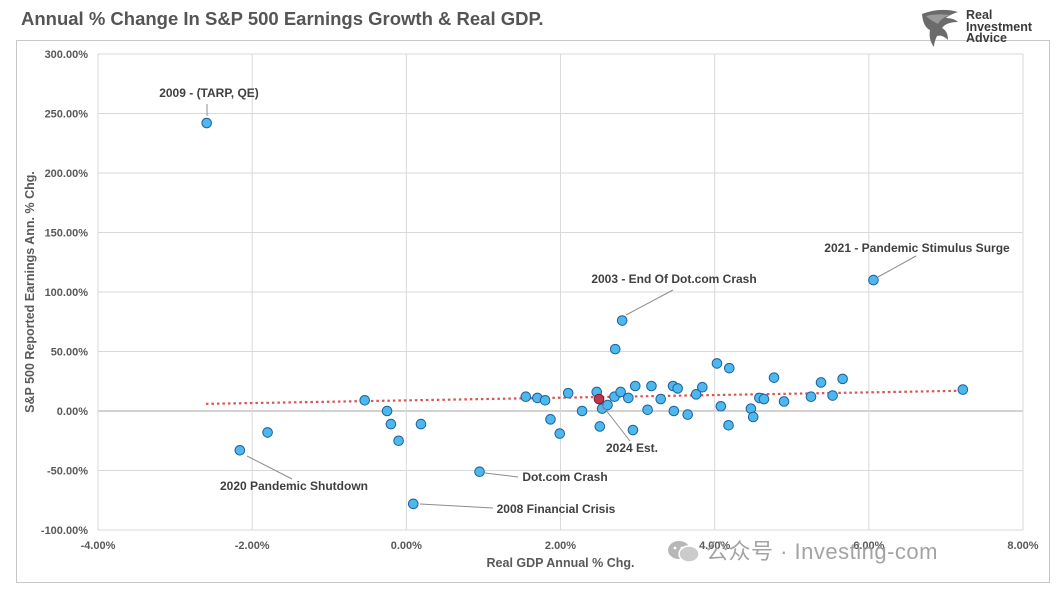  Describe the element at coordinates (1022, 546) in the screenshot. I see `x-tick-label: 8.00%` at that location.